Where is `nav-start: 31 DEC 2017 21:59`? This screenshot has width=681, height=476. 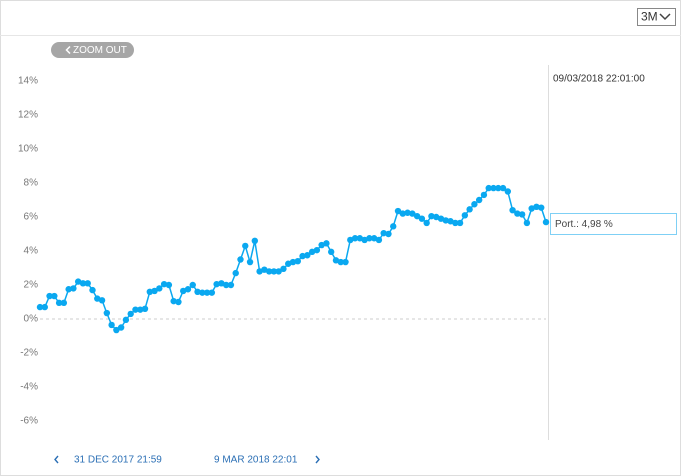 nav-start: 31 DEC 2017 21:59 is located at coordinates (118, 460).